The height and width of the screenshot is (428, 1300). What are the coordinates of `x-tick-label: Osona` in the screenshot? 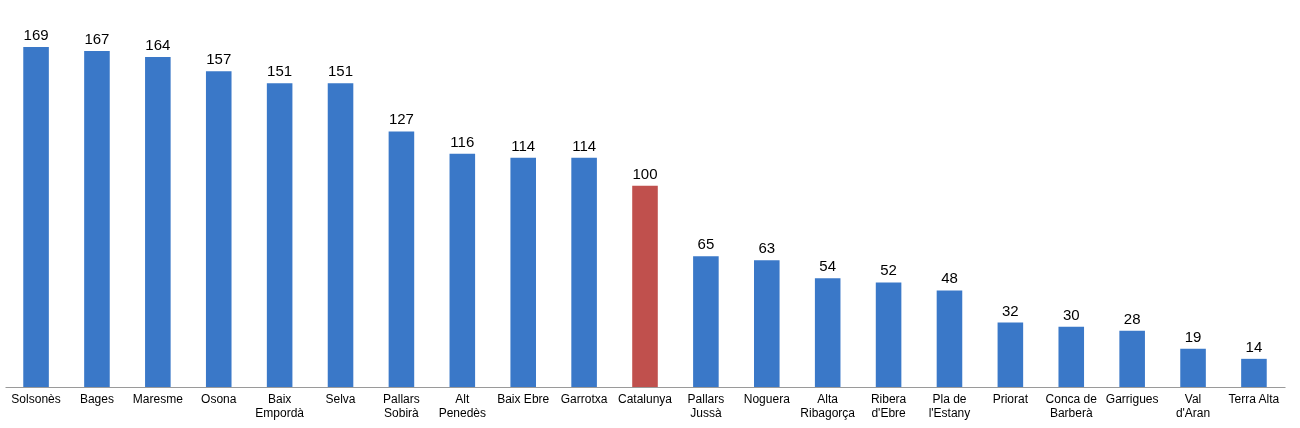 It's located at (219, 398).